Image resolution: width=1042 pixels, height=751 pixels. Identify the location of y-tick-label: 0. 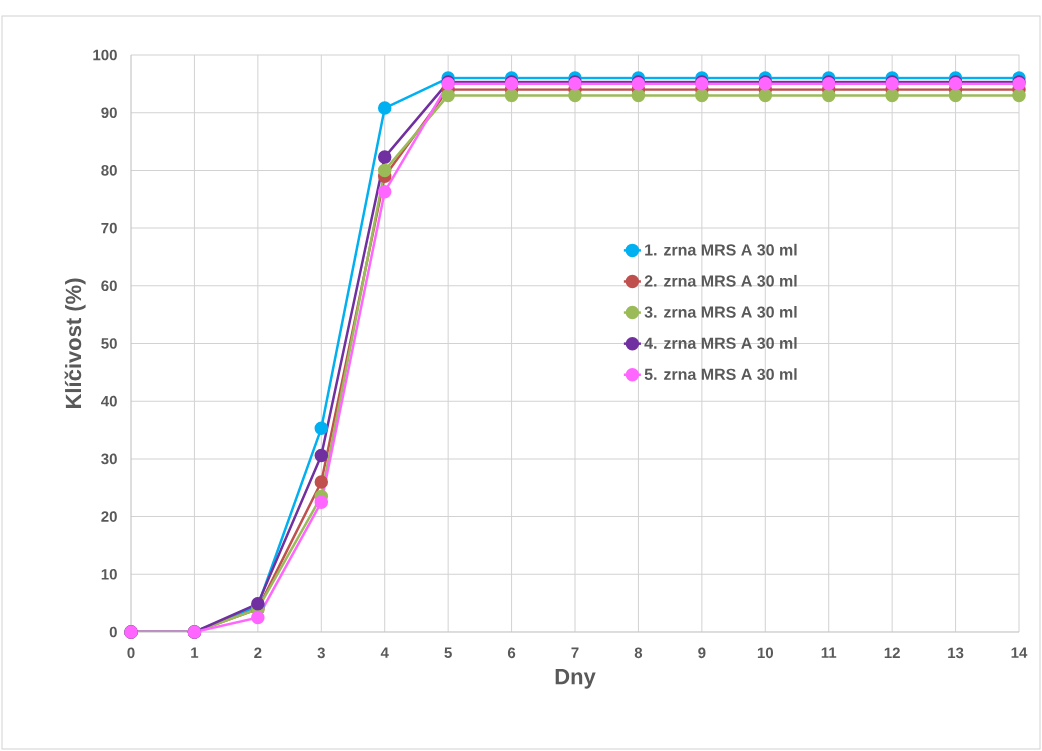
(113, 632).